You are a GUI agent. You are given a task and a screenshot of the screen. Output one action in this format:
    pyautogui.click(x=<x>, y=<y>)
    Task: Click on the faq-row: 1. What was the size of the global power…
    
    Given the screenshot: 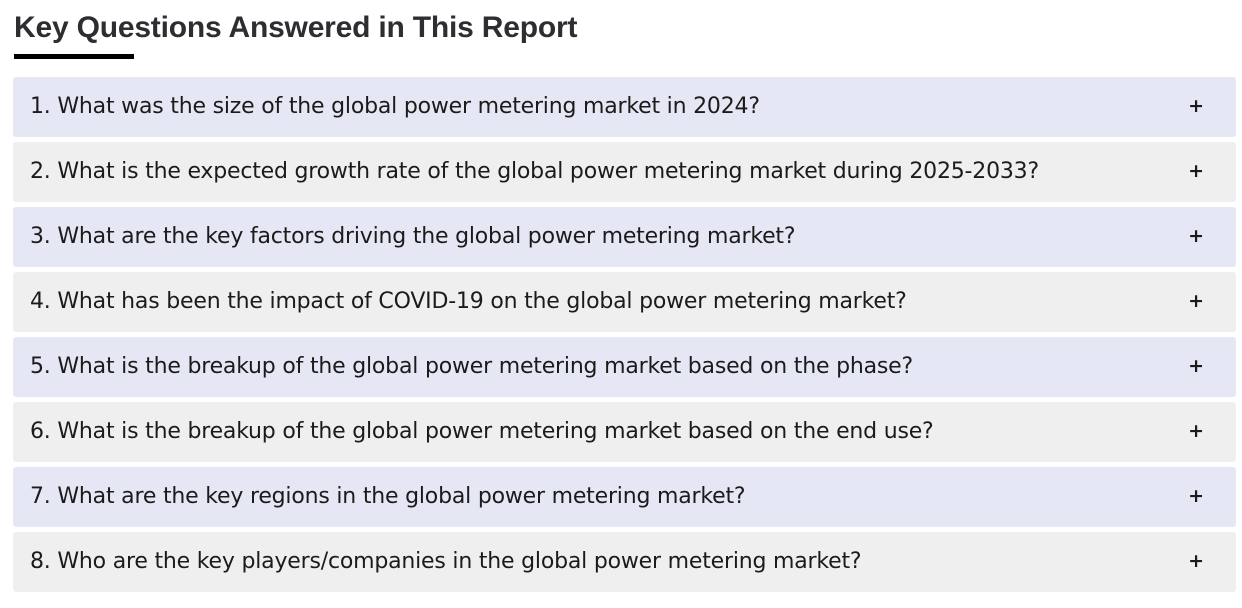 What is the action you would take?
    pyautogui.click(x=624, y=106)
    